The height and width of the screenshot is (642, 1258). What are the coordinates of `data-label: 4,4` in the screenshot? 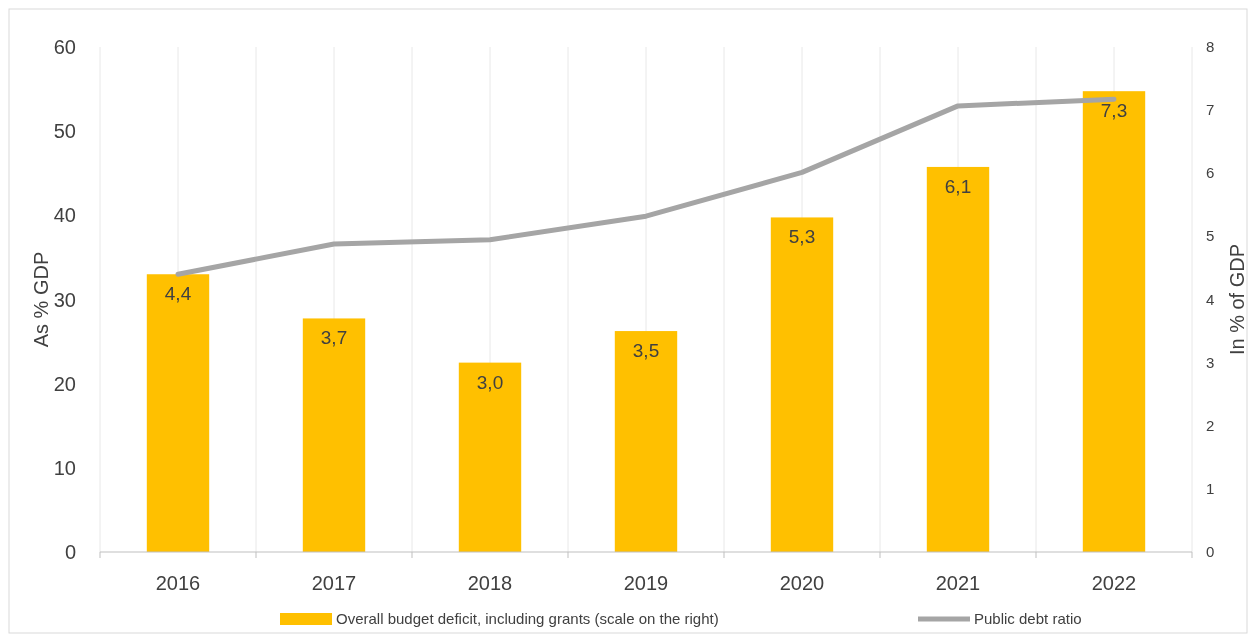 It's located at (178, 294).